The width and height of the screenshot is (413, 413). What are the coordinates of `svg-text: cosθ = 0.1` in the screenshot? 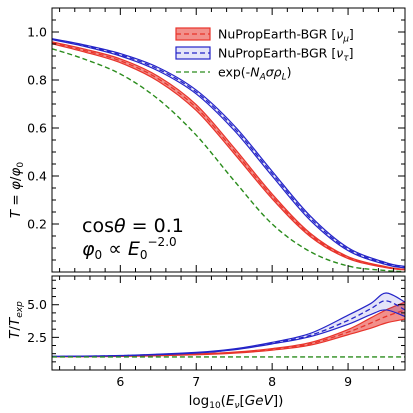 It's located at (133, 226).